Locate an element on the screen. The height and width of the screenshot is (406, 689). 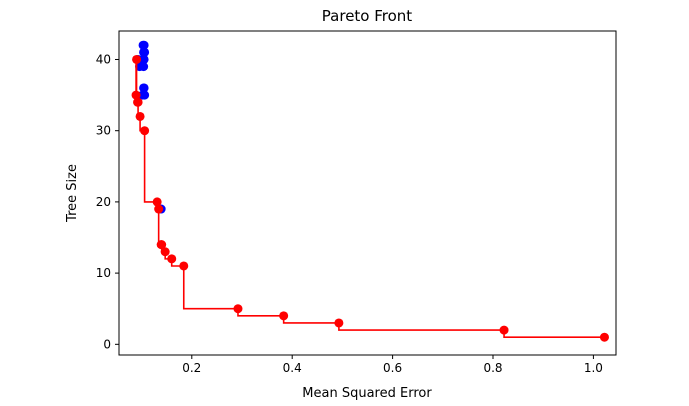
y-tick-label: 20 is located at coordinates (103, 202).